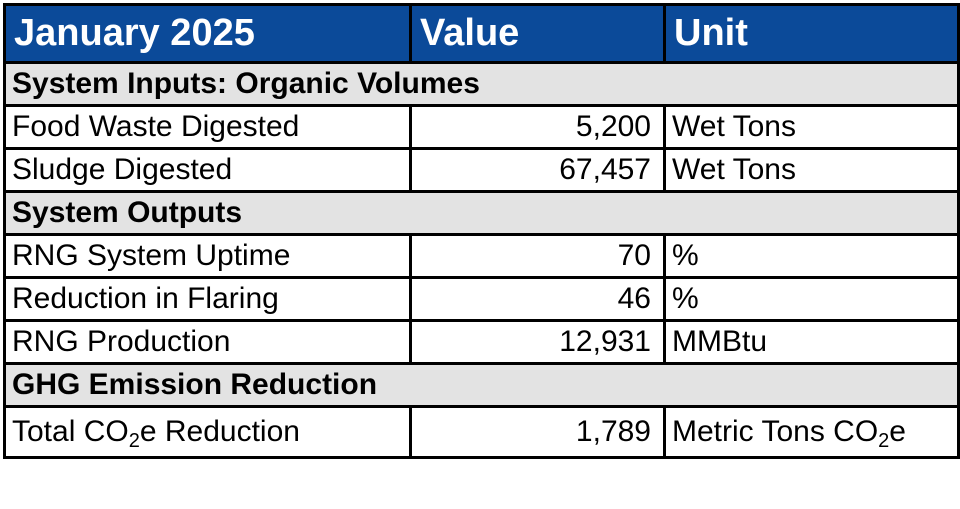 The image size is (960, 509). What do you see at coordinates (884, 441) in the screenshot?
I see `metric-unit-sub: 2` at bounding box center [884, 441].